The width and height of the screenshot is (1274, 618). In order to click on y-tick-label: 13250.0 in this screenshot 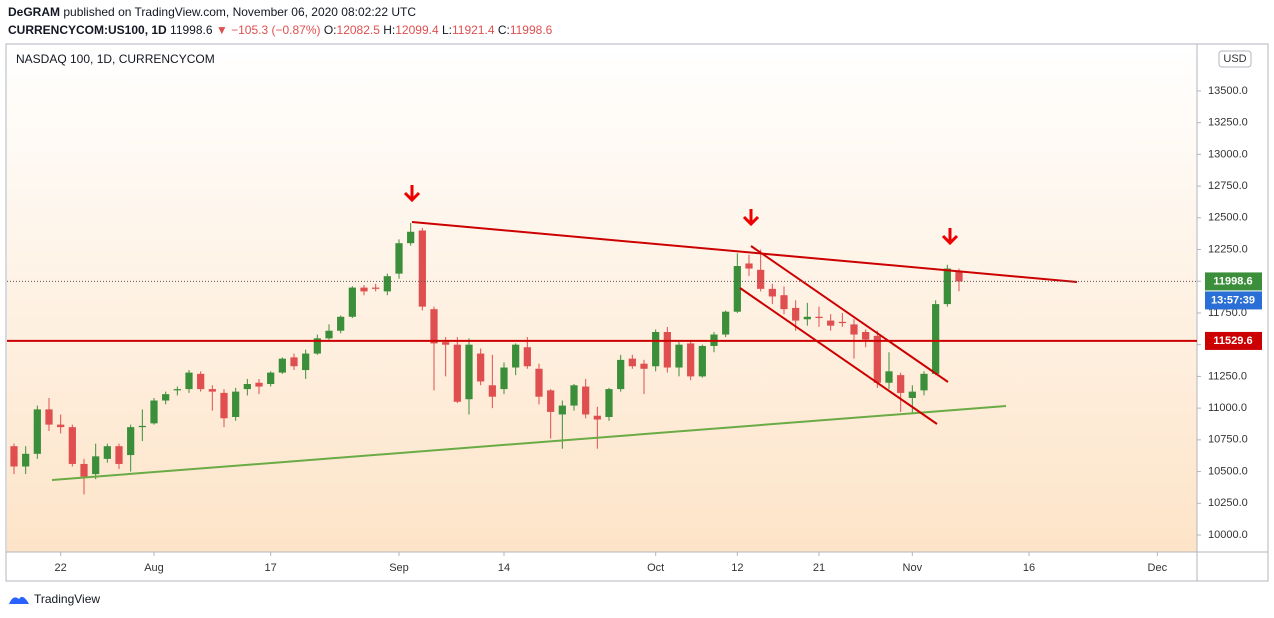, I will do `click(1228, 123)`.